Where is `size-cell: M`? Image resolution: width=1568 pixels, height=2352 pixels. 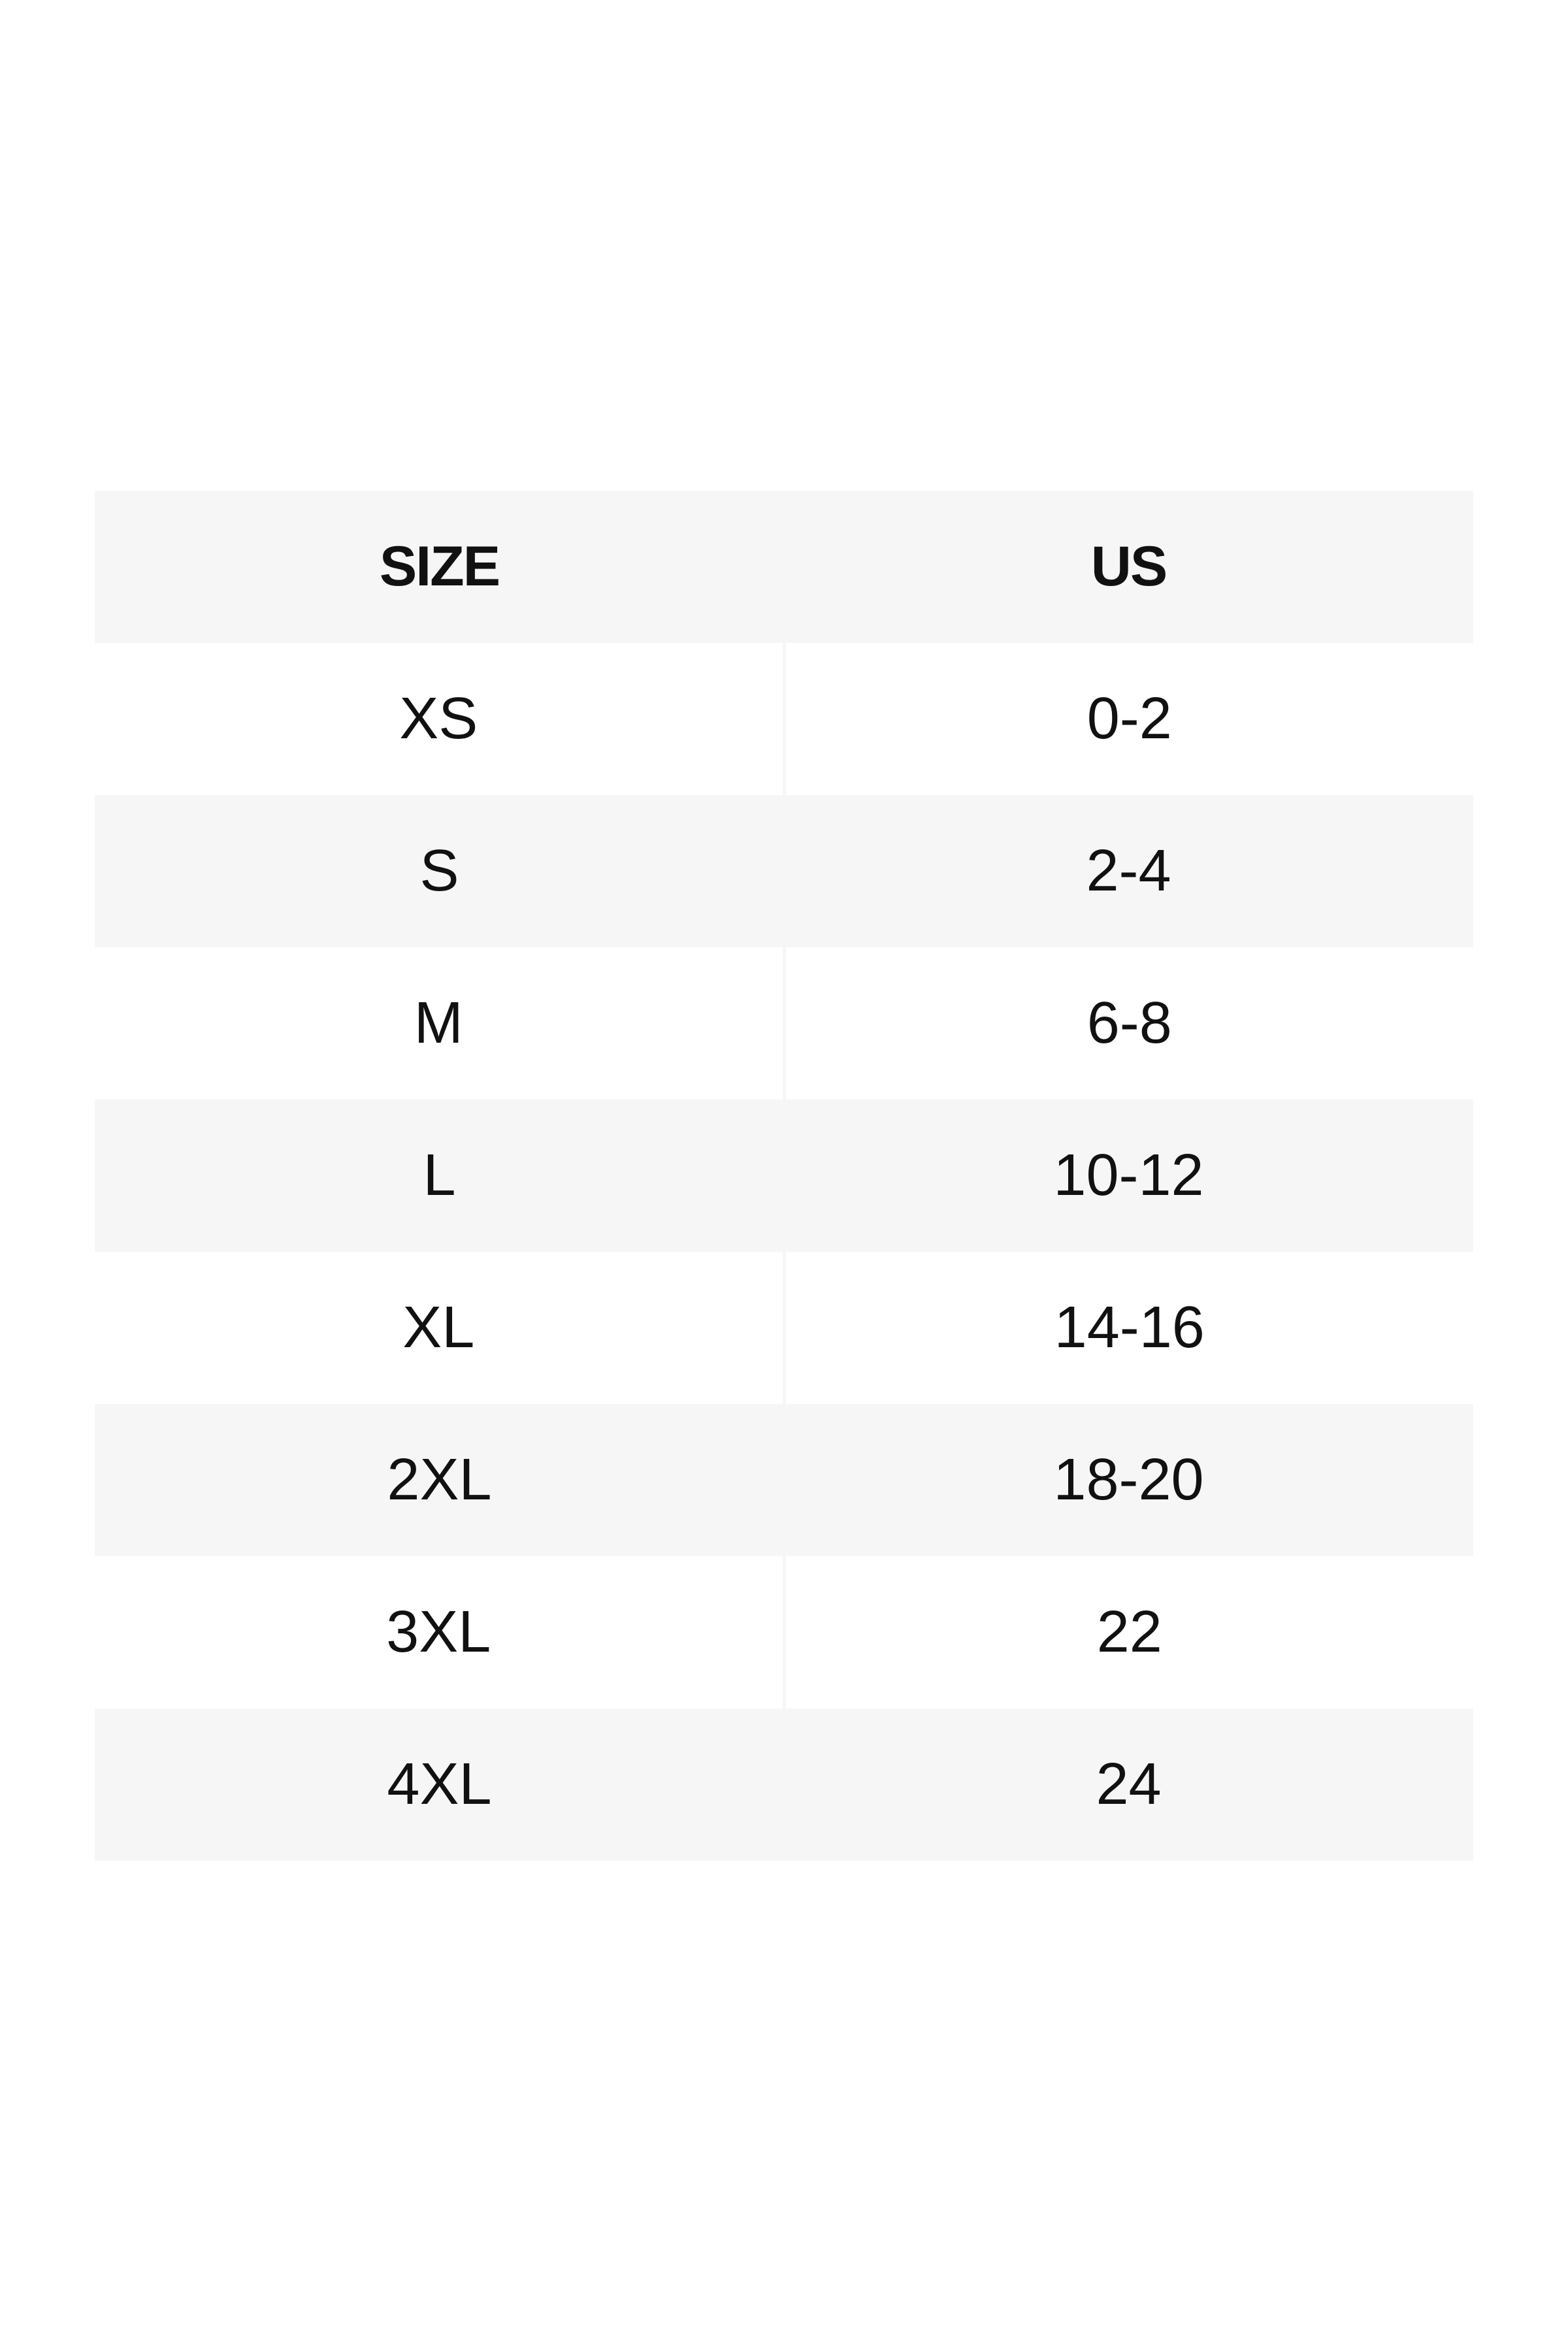 size-cell: M is located at coordinates (440, 1023).